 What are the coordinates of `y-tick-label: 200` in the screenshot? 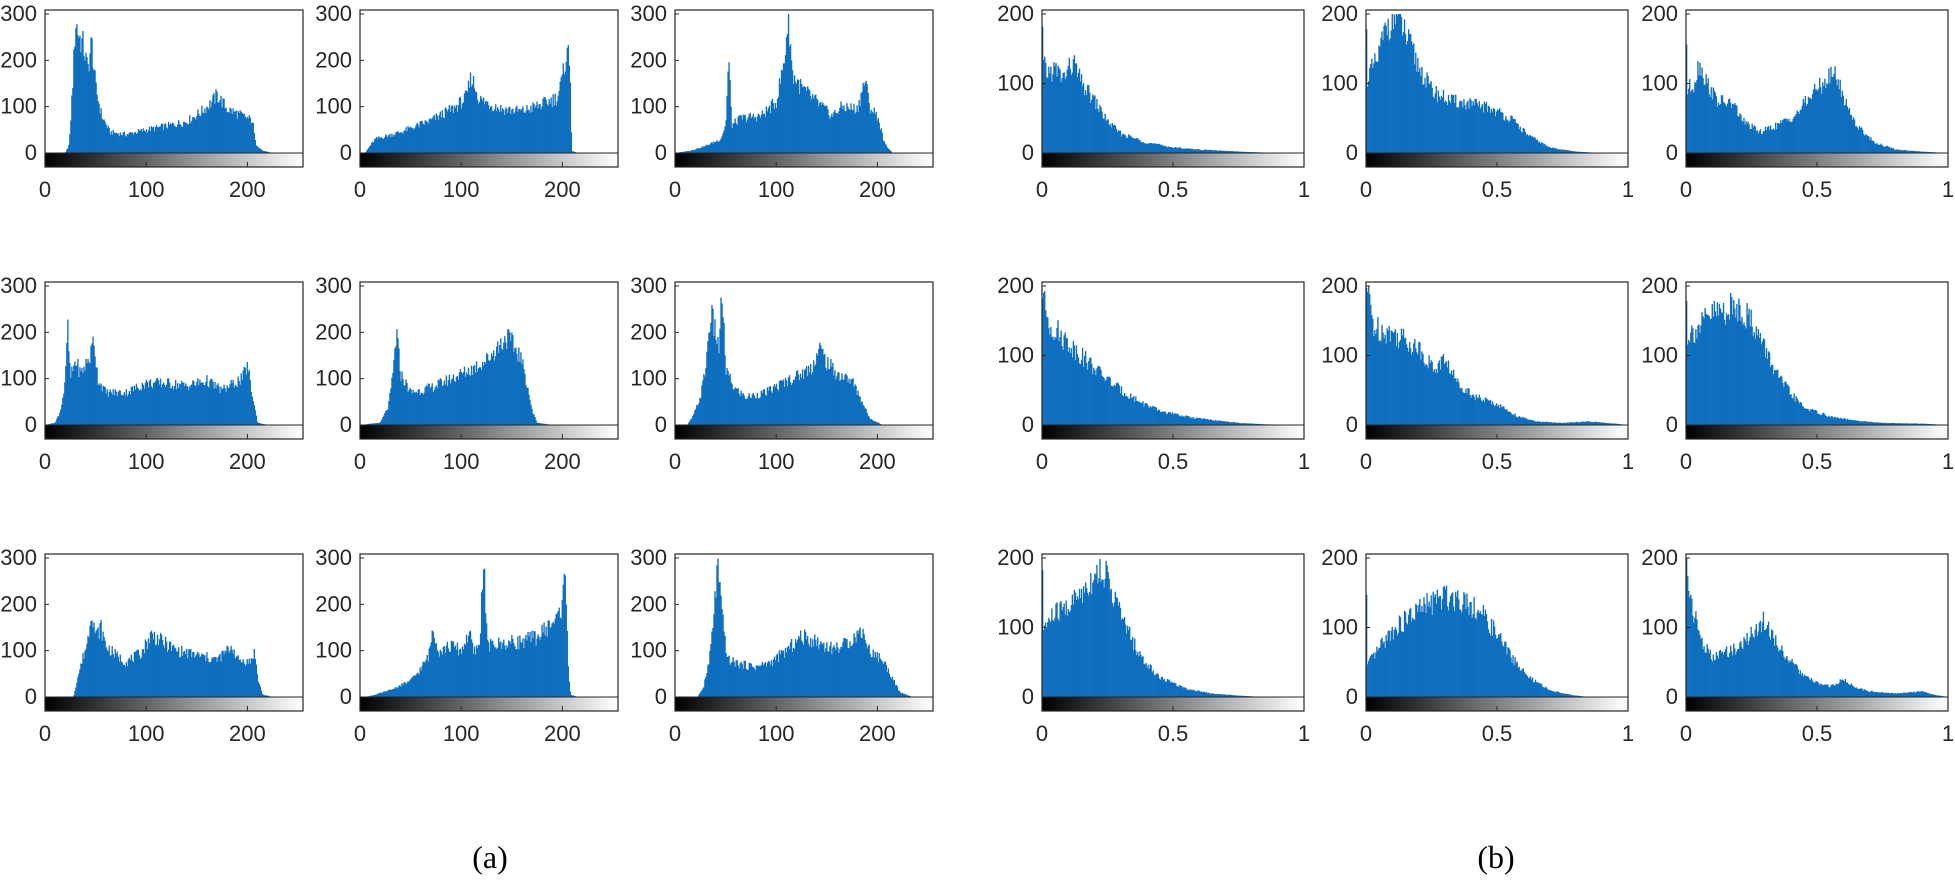 It's located at (18, 331).